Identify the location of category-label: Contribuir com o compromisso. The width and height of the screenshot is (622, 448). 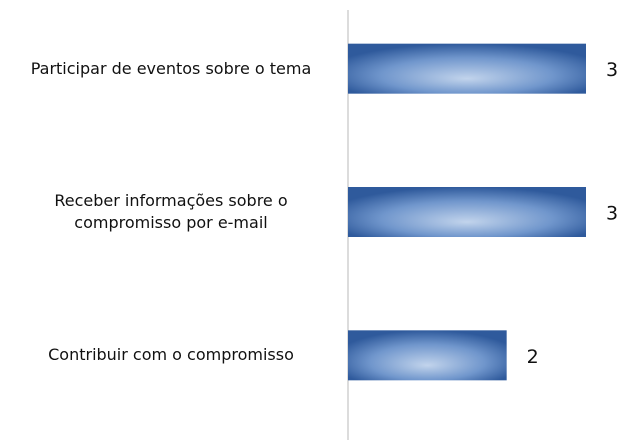
(171, 355).